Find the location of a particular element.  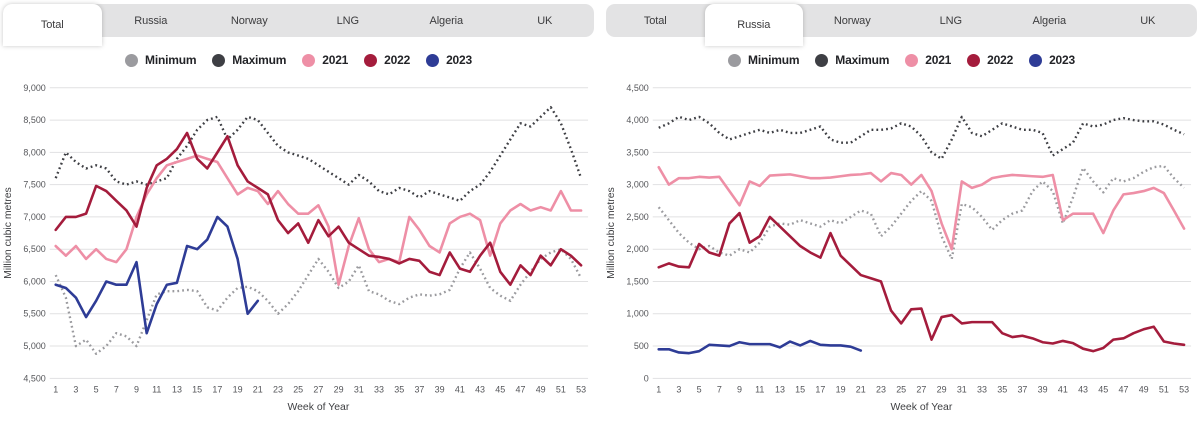

y-tick-label: 1,500 is located at coordinates (637, 281).